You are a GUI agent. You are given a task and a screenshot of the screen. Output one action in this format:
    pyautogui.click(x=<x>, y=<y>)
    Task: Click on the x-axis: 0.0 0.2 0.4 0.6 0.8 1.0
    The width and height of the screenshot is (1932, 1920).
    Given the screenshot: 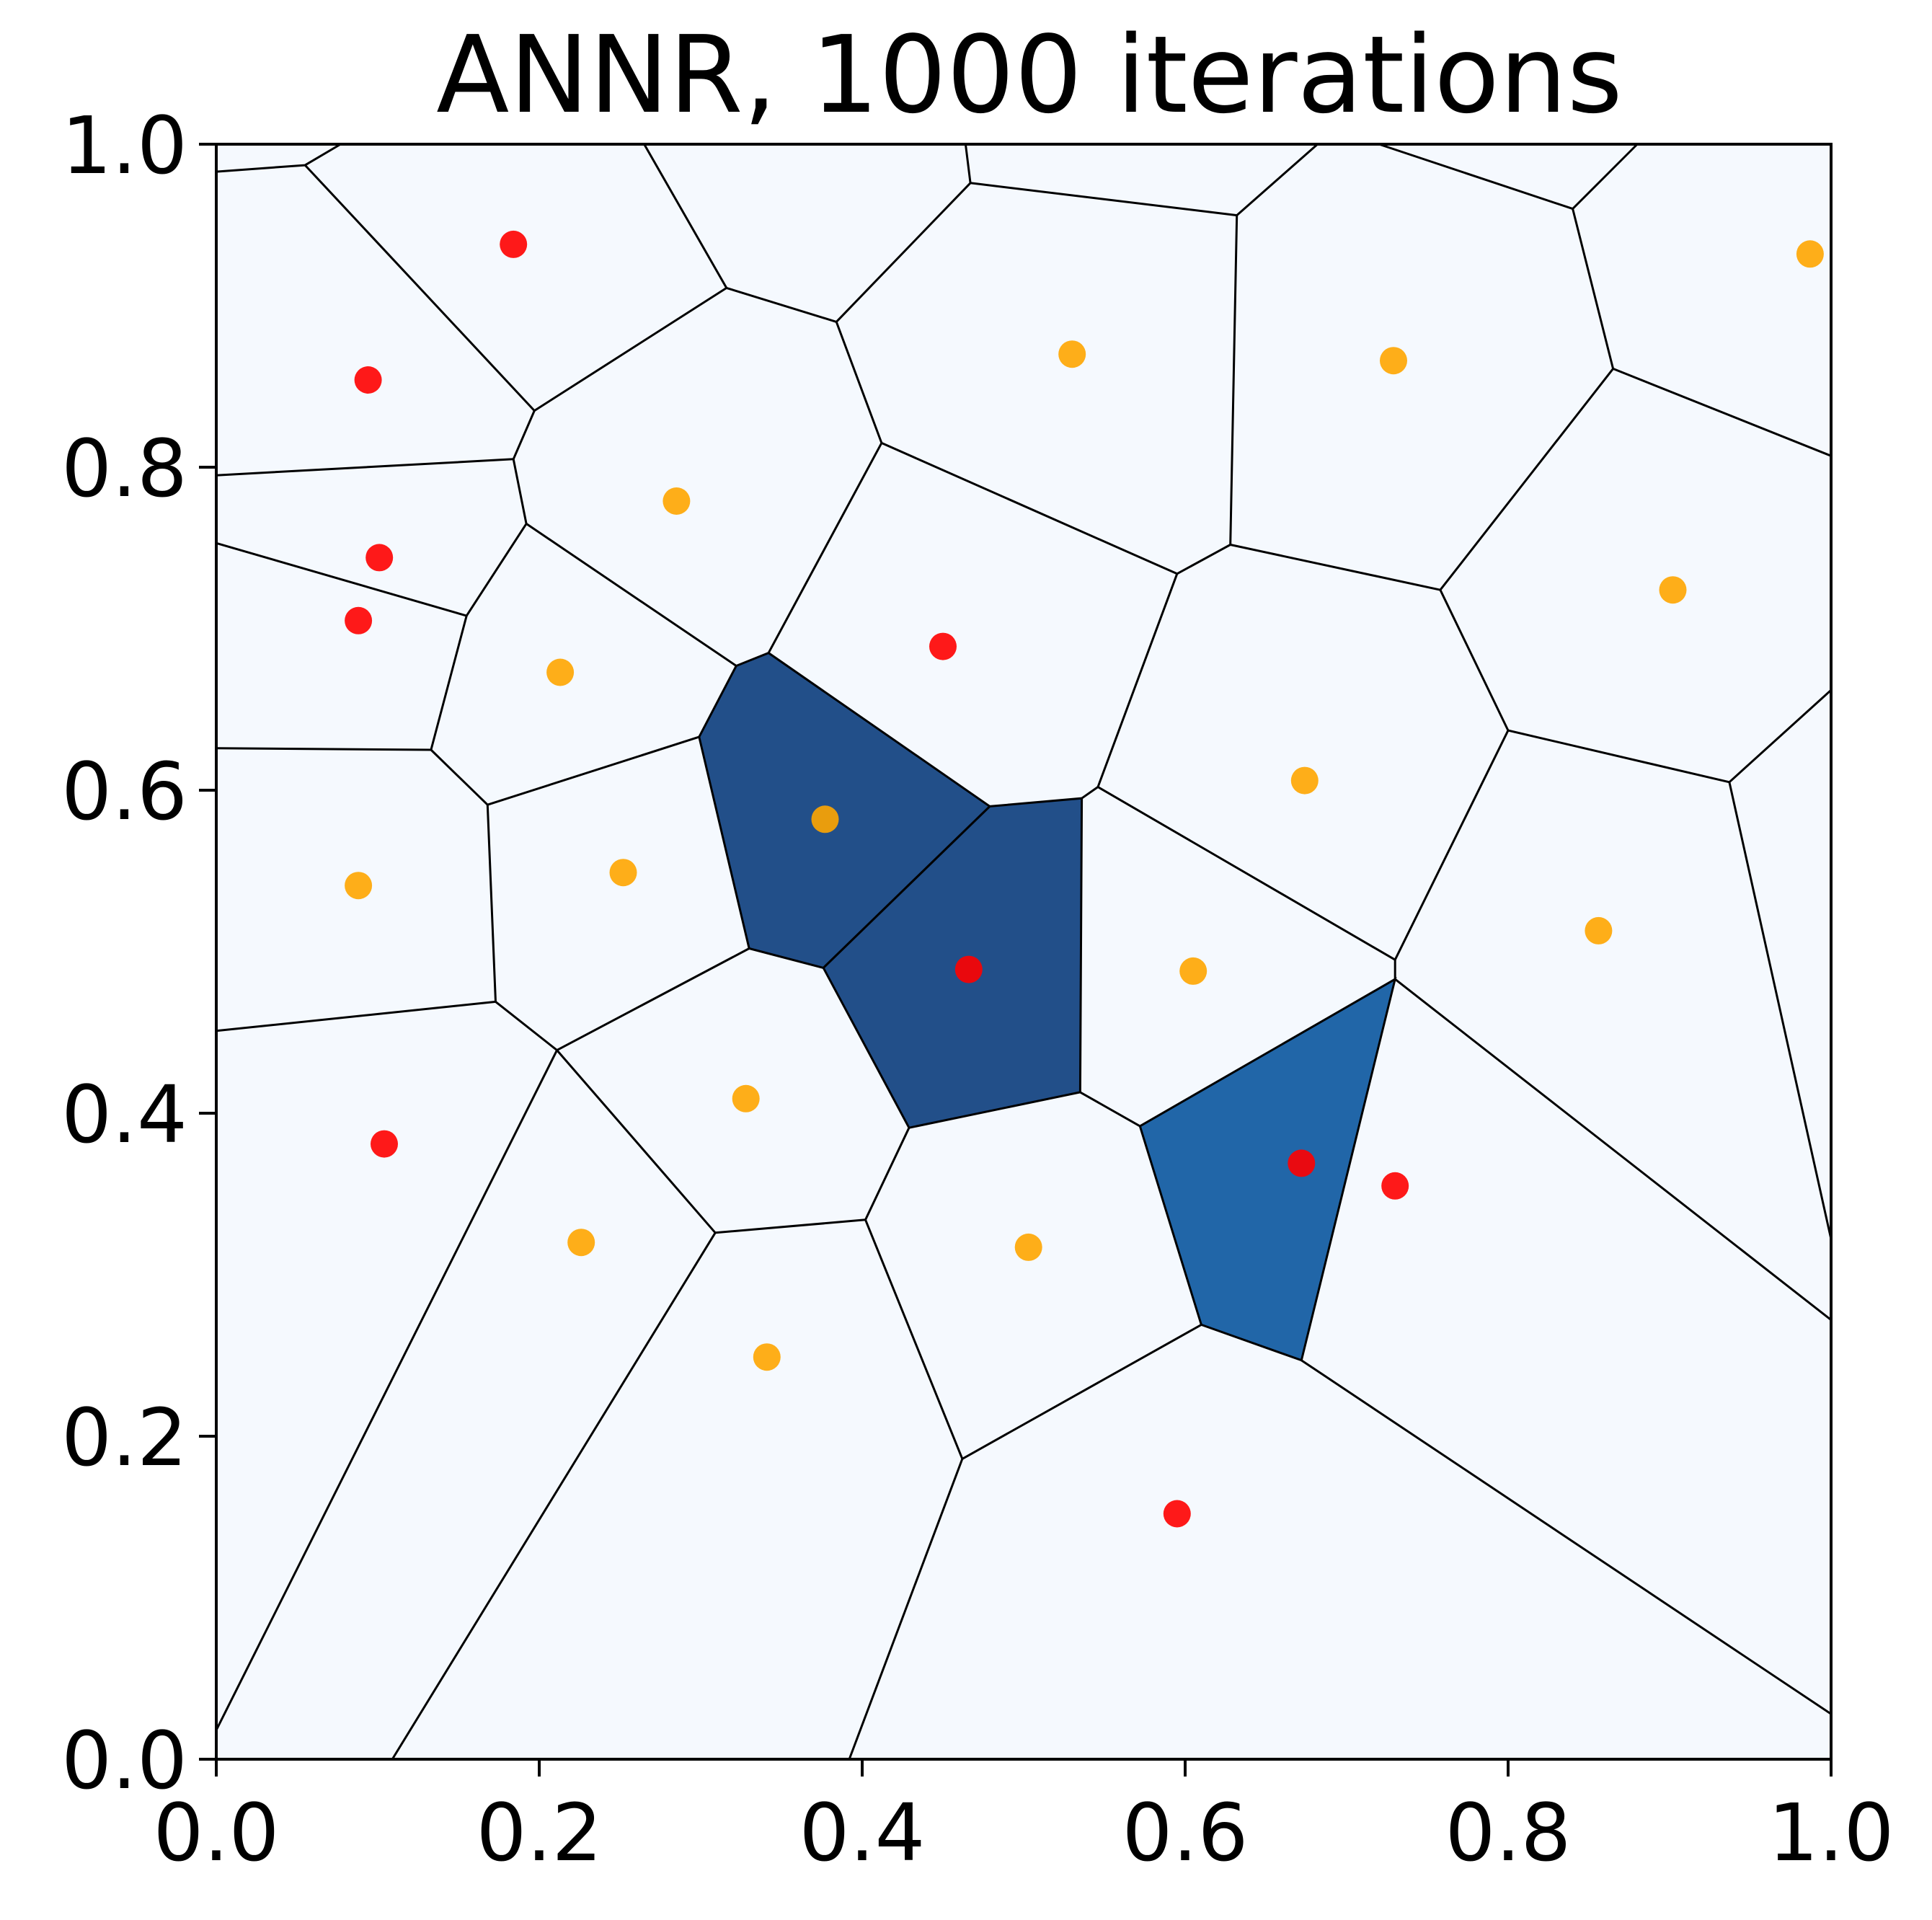 What is the action you would take?
    pyautogui.click(x=1024, y=1819)
    